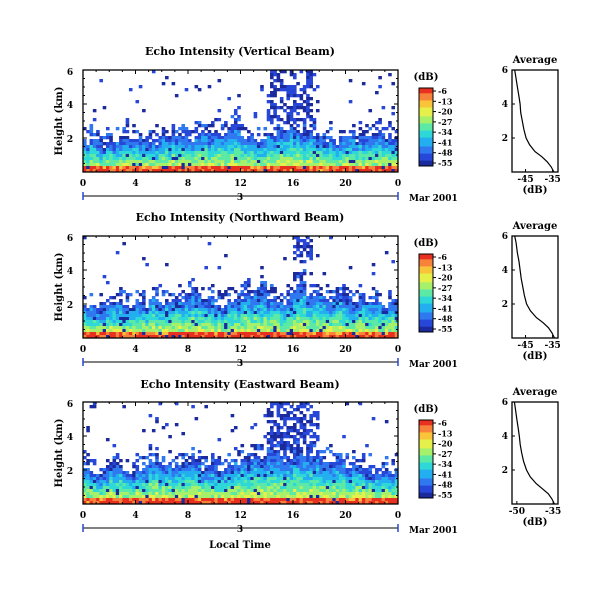 This screenshot has height=598, width=612. Describe the element at coordinates (240, 121) in the screenshot. I see `heatmap-vertical` at that location.